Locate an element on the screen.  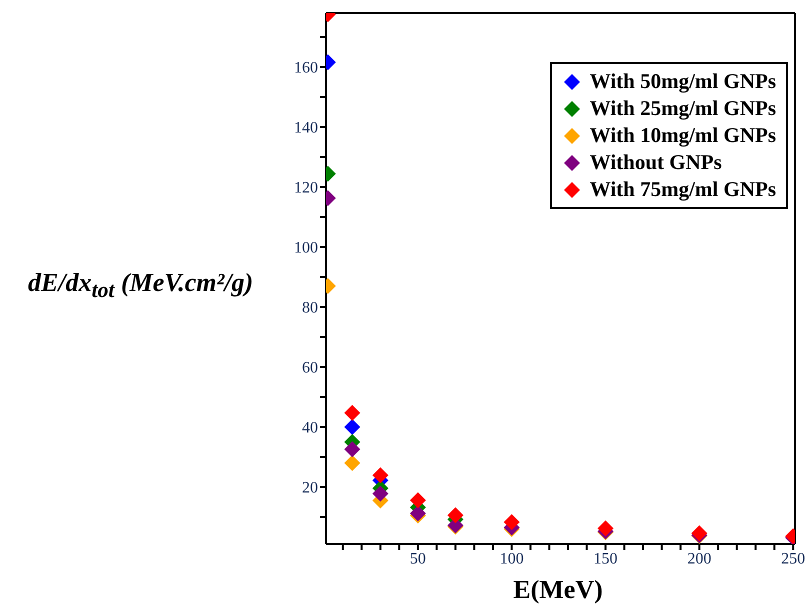
x-tick-label: 250 is located at coordinates (793, 559).